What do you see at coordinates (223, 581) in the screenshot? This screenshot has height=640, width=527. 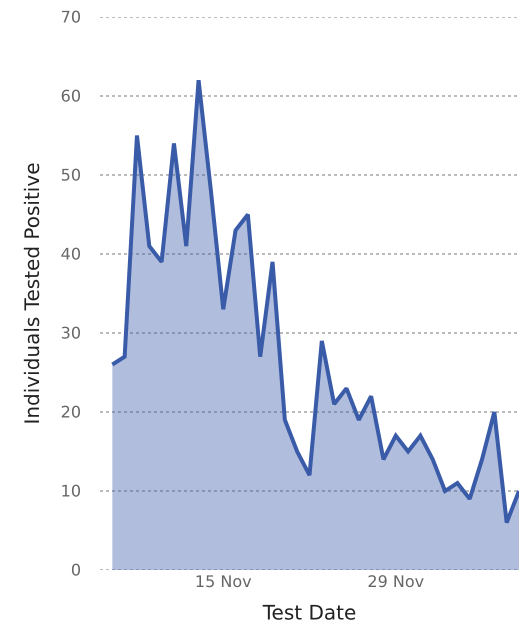 I see `x-tick-label: 15 Nov` at bounding box center [223, 581].